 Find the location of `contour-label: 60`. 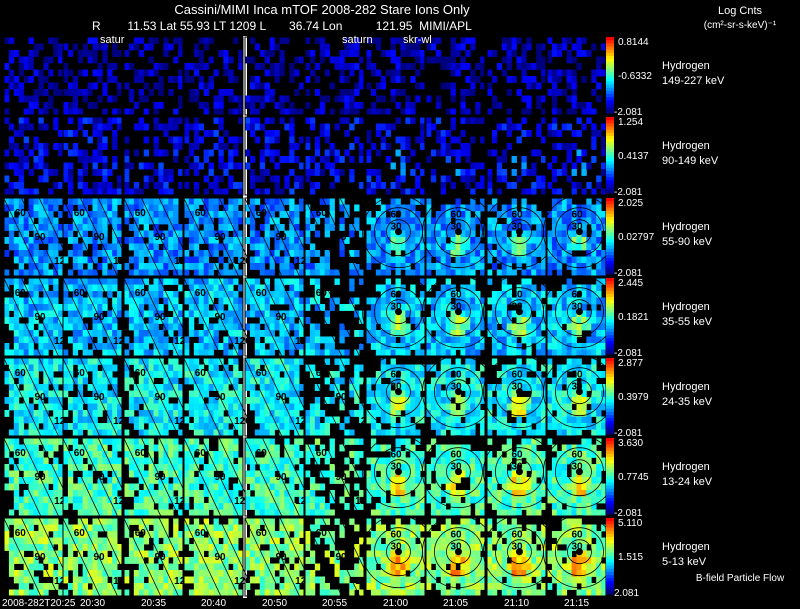

contour-label: 60 is located at coordinates (201, 373).